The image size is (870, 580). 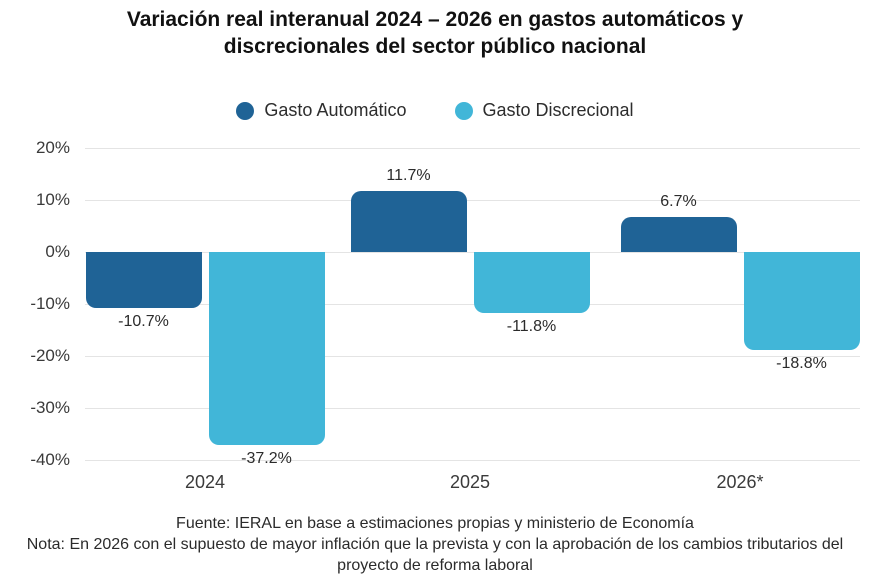 What do you see at coordinates (143, 321) in the screenshot?
I see `data-label-gasto-automatico-2024: -10.7%` at bounding box center [143, 321].